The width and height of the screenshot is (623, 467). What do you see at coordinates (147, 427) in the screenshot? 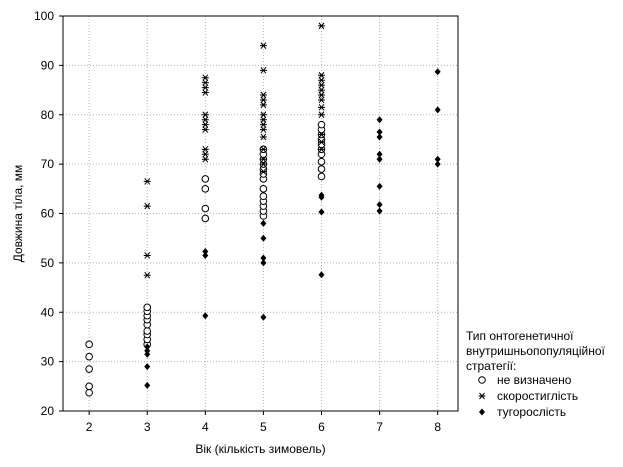
I see `x-tick-label: 3` at bounding box center [147, 427].